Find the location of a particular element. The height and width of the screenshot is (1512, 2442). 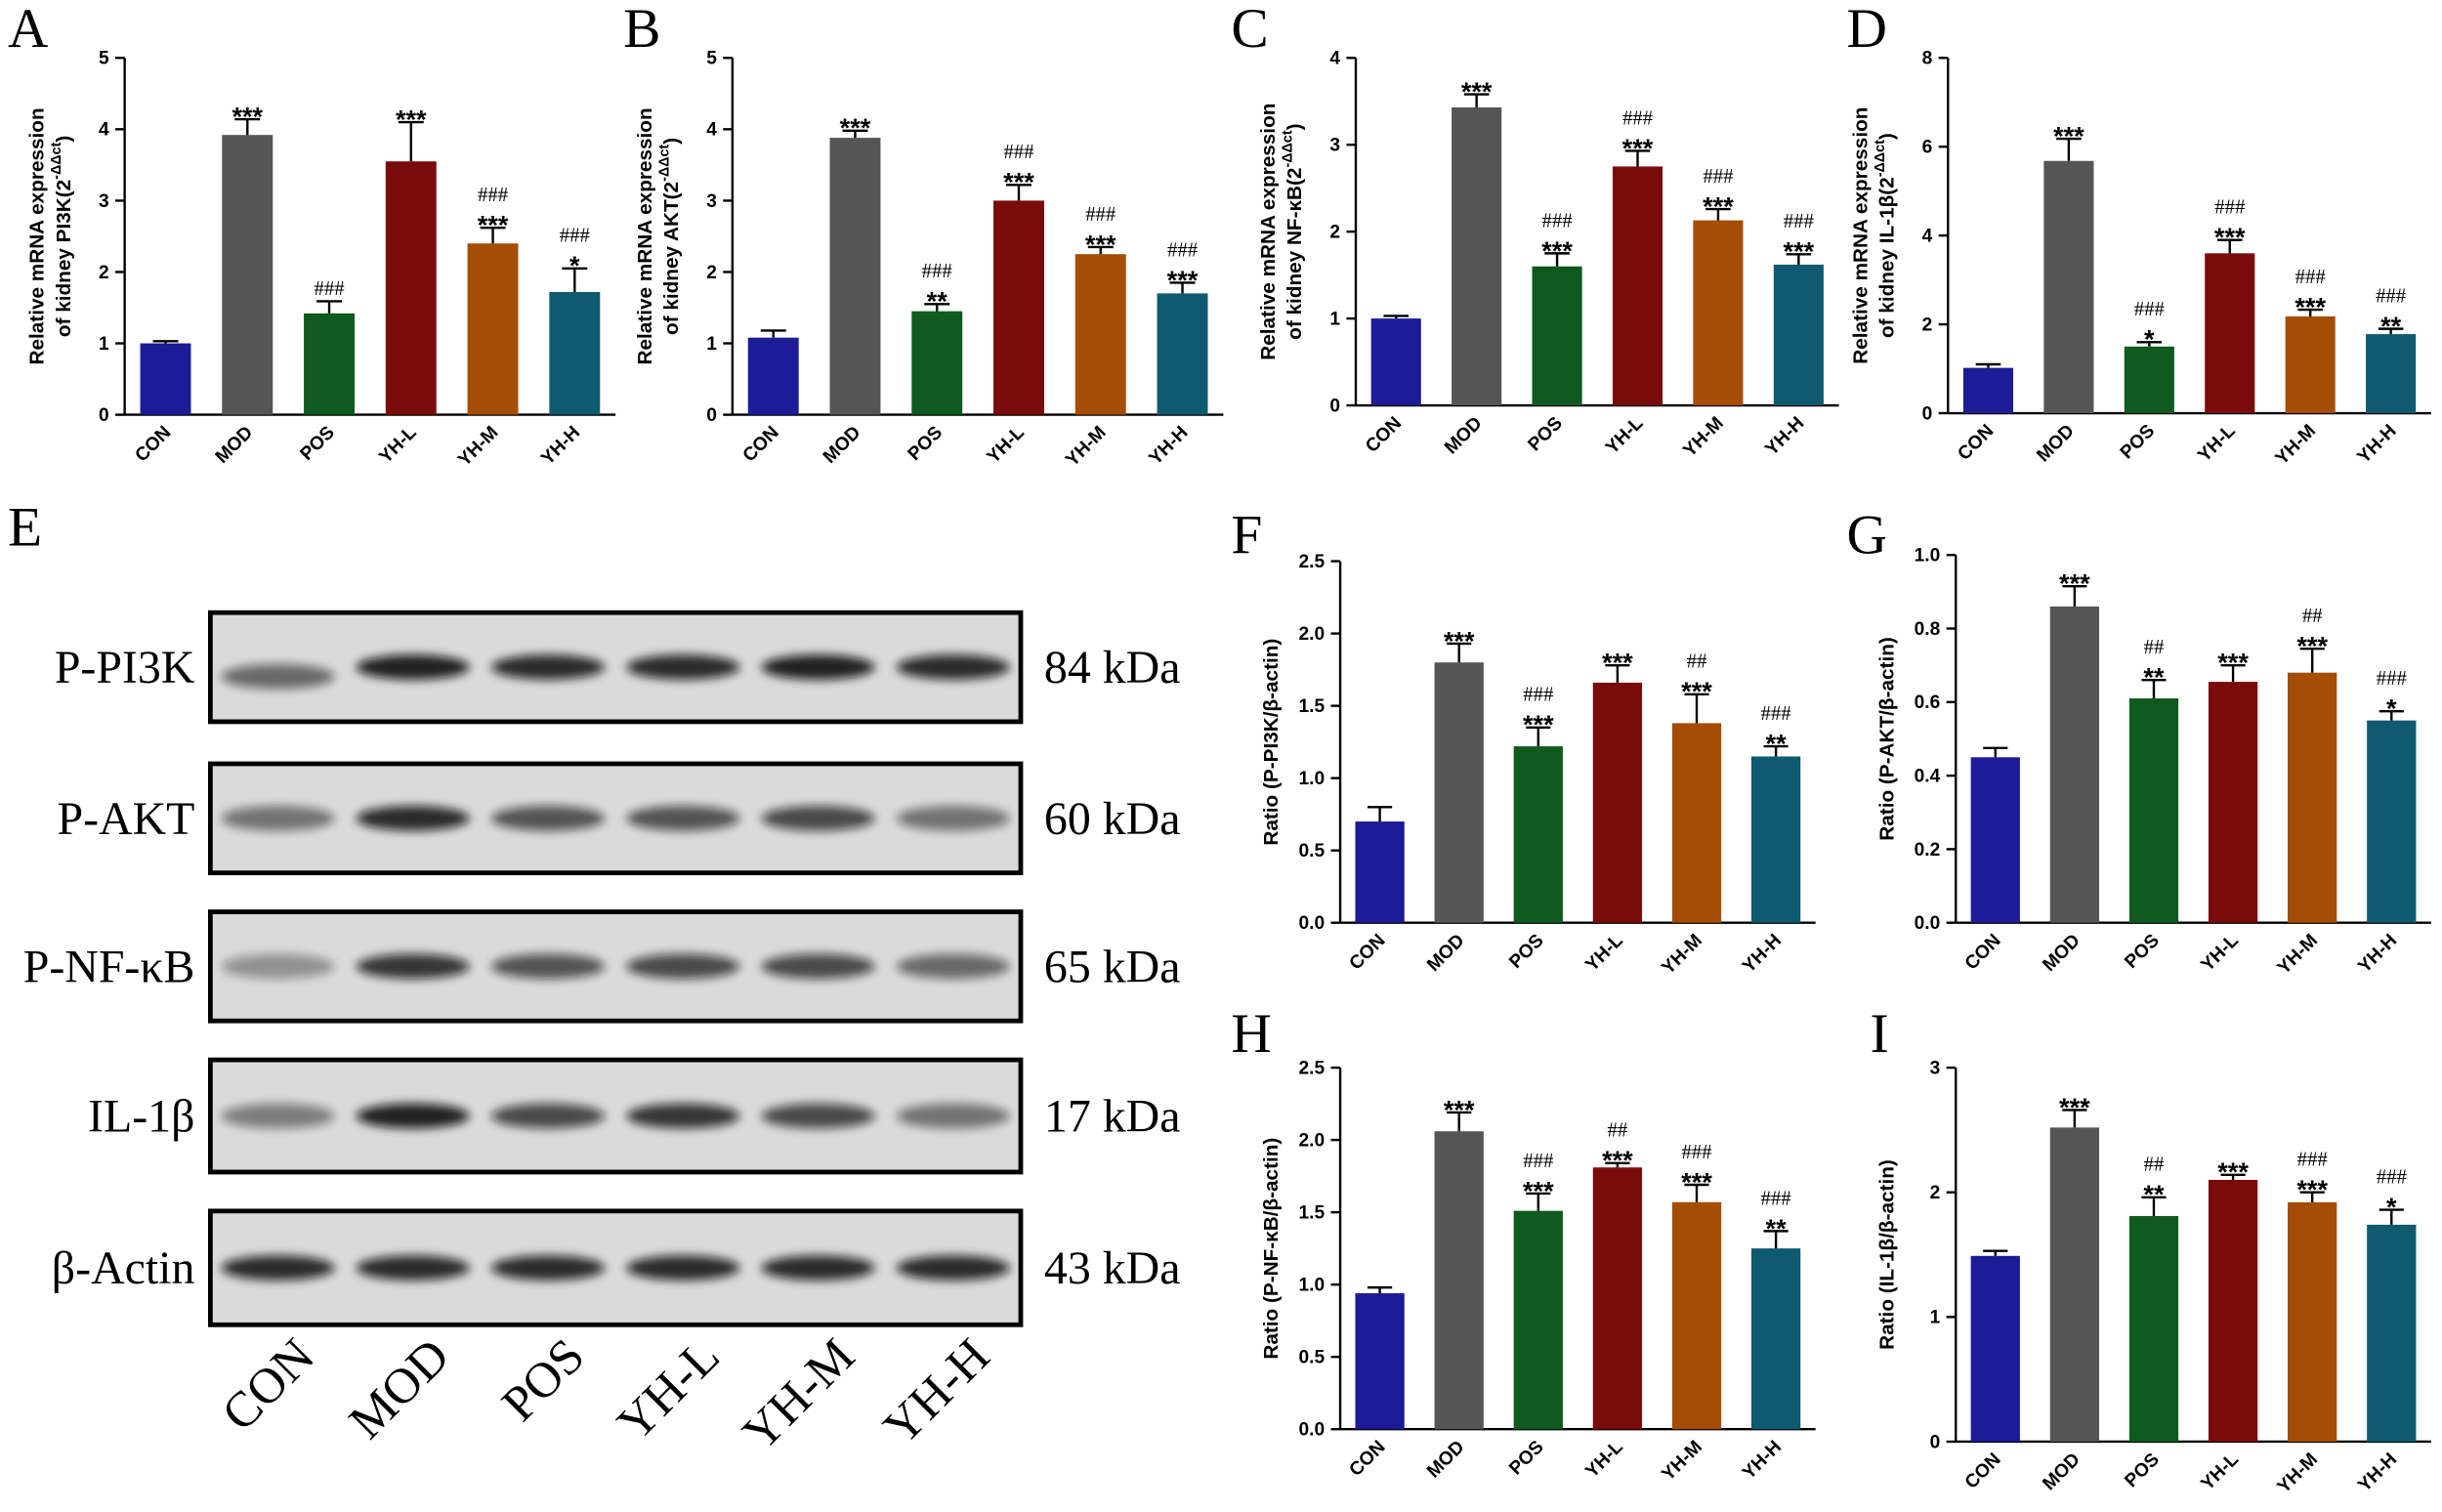

y-label-line: of kidney AKT(2-ΔΔct) is located at coordinates (669, 236).